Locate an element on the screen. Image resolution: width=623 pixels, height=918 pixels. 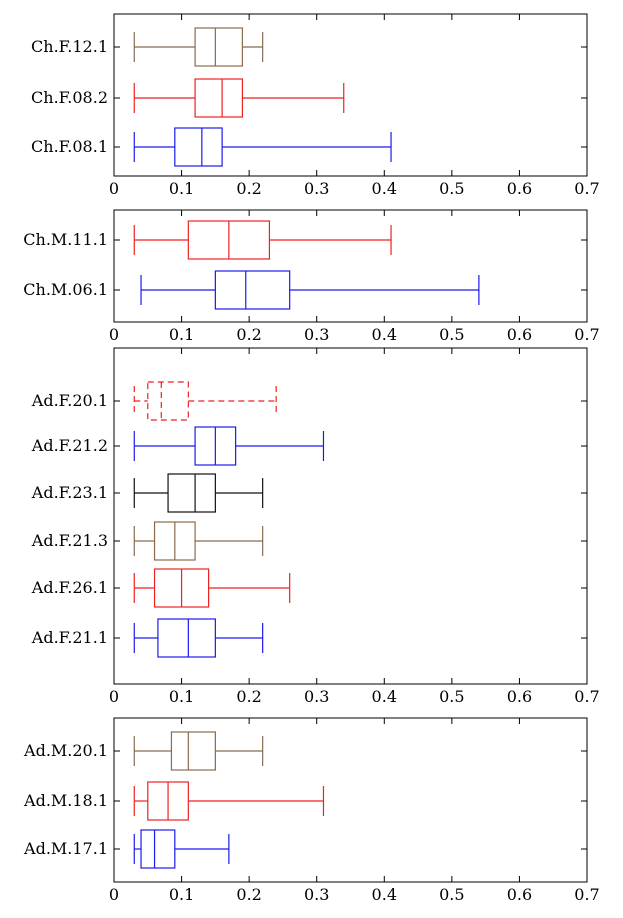
panel-2: 0 0.1 0.2 0.3 0.4 0.5 0.6 0.7 Ch.M.11.1 Ch.M.06.1 is located at coordinates (311, 276).